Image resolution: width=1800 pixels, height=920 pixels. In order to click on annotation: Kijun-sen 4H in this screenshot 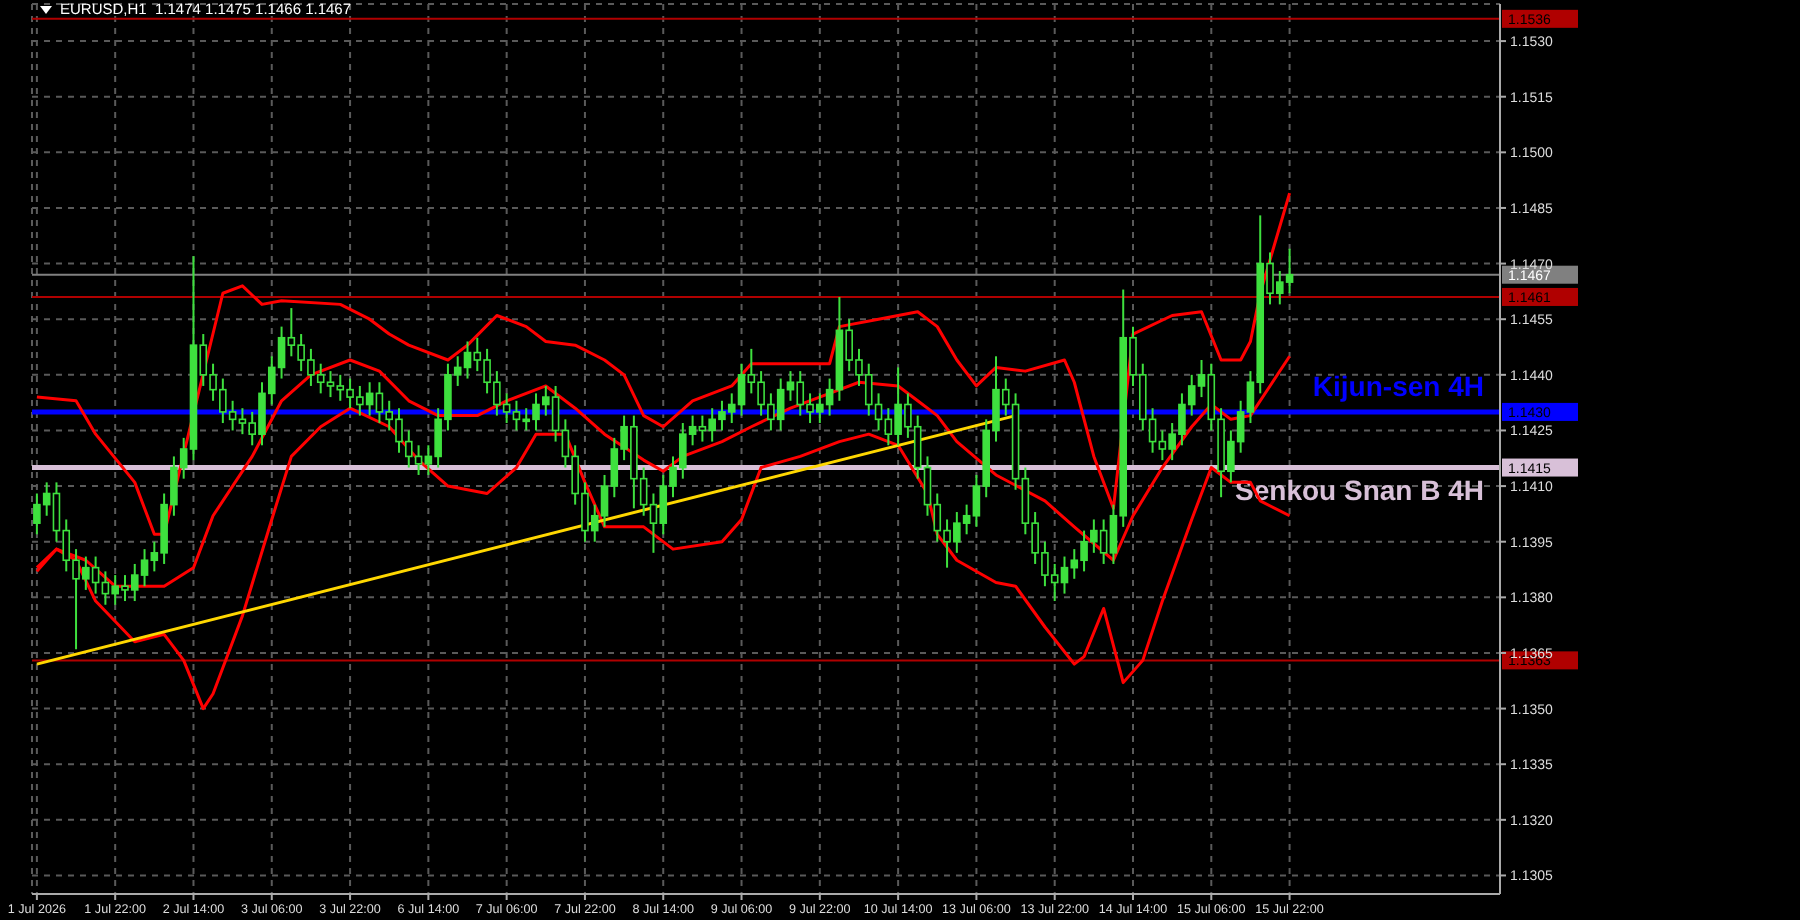, I will do `click(1398, 385)`.